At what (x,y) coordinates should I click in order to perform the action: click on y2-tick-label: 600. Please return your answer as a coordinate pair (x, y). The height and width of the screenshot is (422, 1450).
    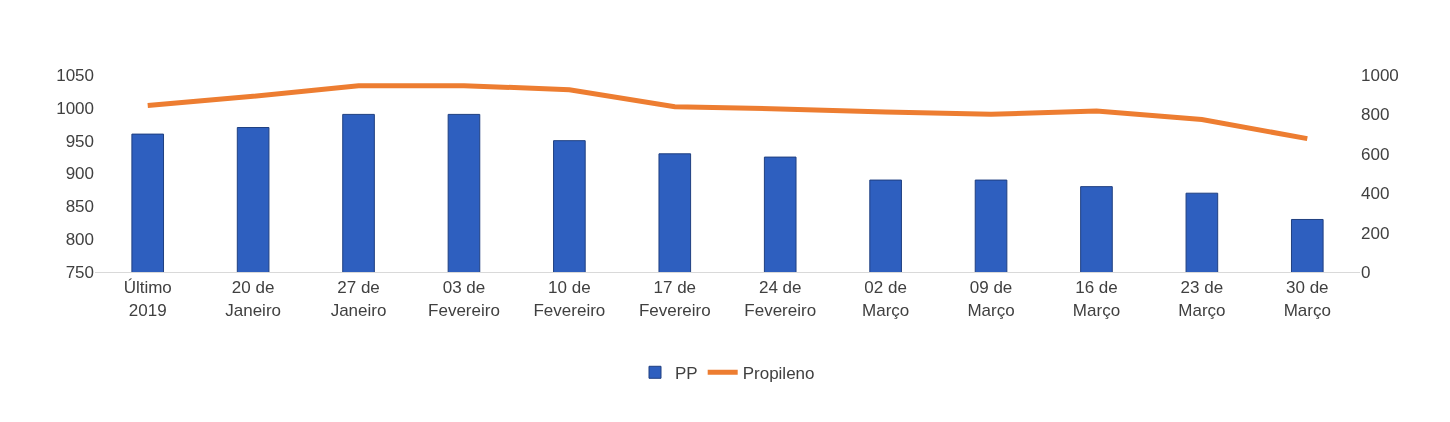
    Looking at the image, I should click on (1375, 154).